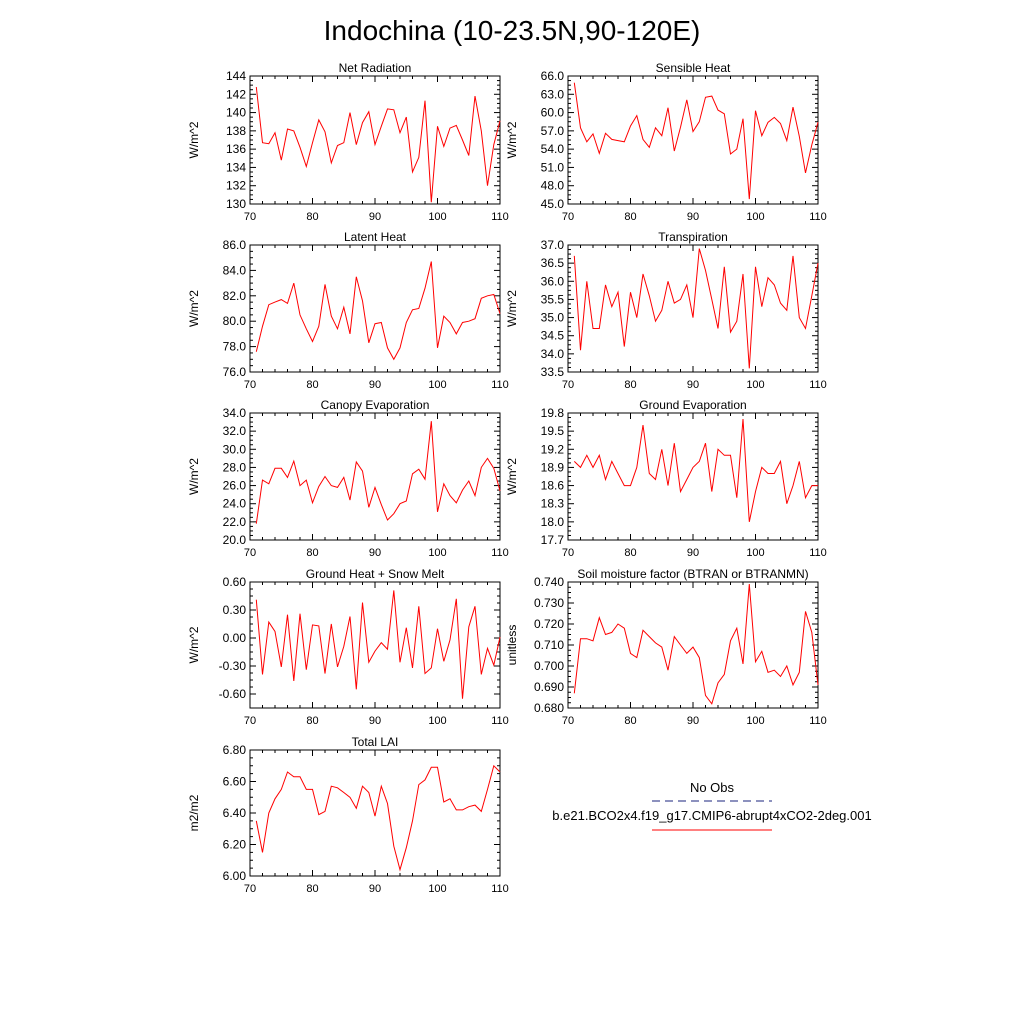 This screenshot has width=1024, height=1024. Describe the element at coordinates (553, 149) in the screenshot. I see `y-tick-label: 54.0` at that location.